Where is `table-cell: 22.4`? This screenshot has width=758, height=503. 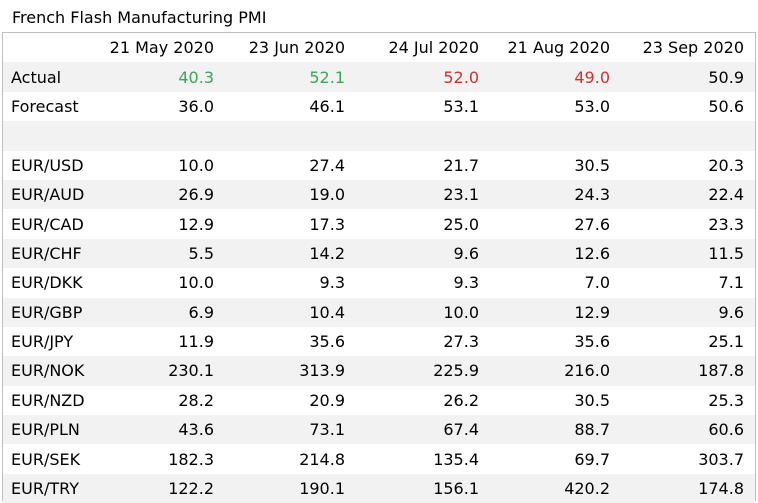
table-cell: 22.4 is located at coordinates (726, 195).